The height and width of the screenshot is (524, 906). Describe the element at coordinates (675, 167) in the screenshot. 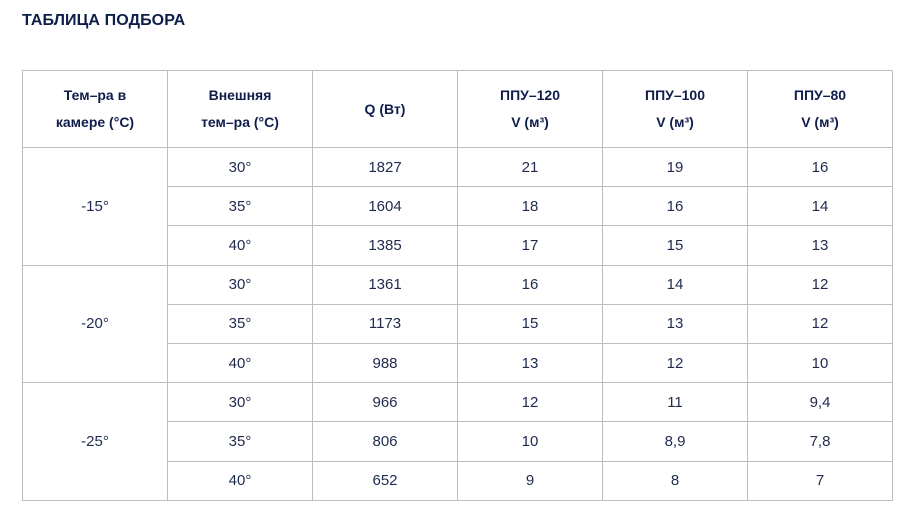

I see `ppu-100-cell: 19` at that location.